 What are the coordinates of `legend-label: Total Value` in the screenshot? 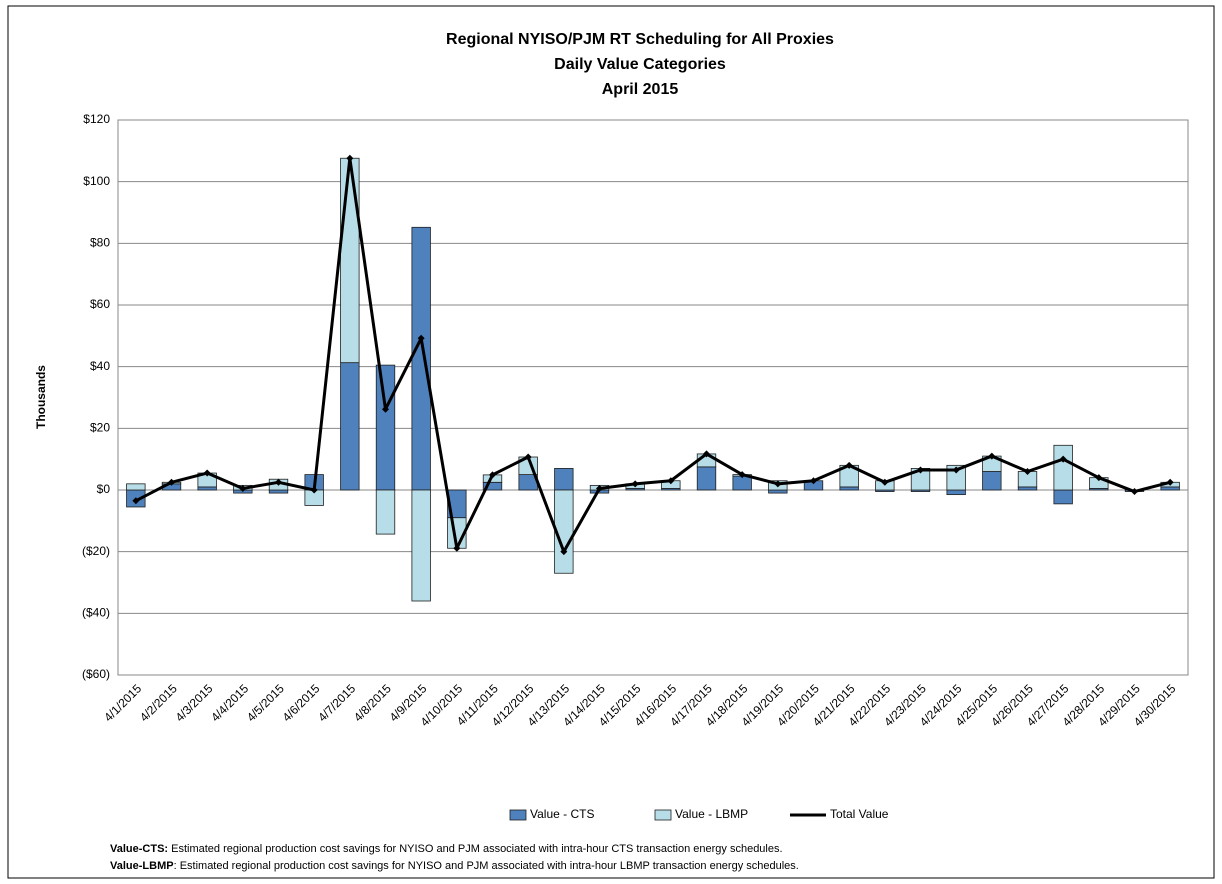 It's located at (859, 814).